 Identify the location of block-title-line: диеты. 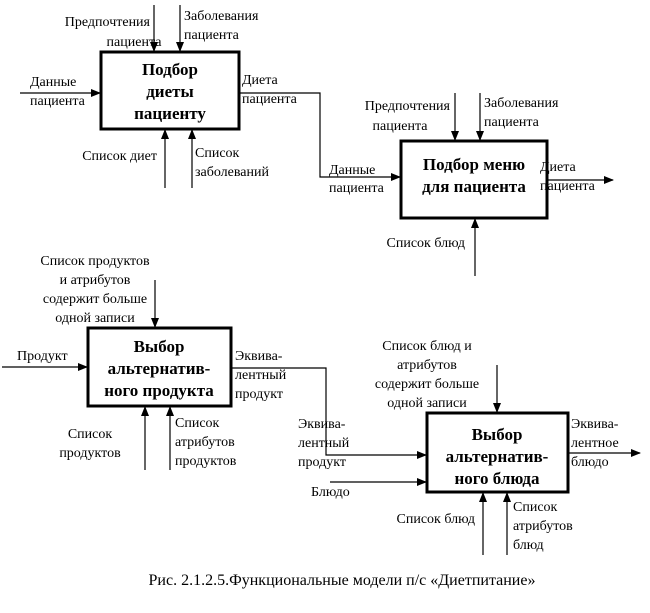
(170, 91).